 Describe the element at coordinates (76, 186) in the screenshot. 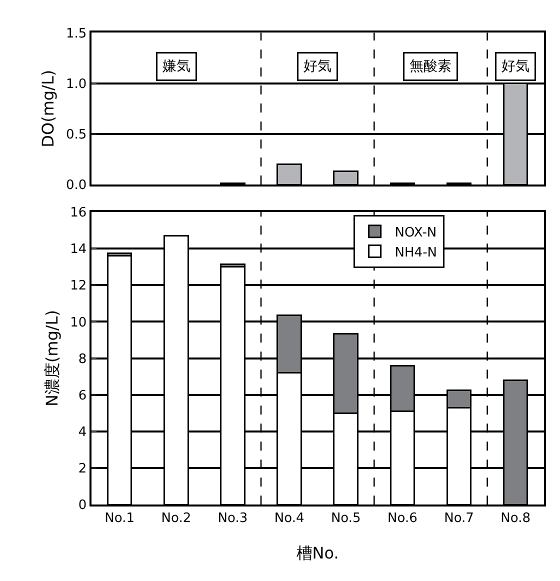

I see `y-tick-label: 0.0` at that location.